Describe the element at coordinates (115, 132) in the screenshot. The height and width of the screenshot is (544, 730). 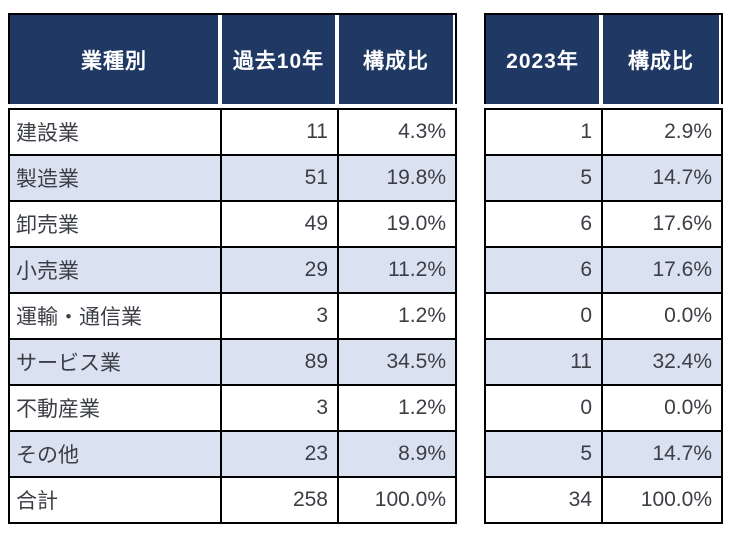
I see `industry-name-cell: 建設業` at that location.